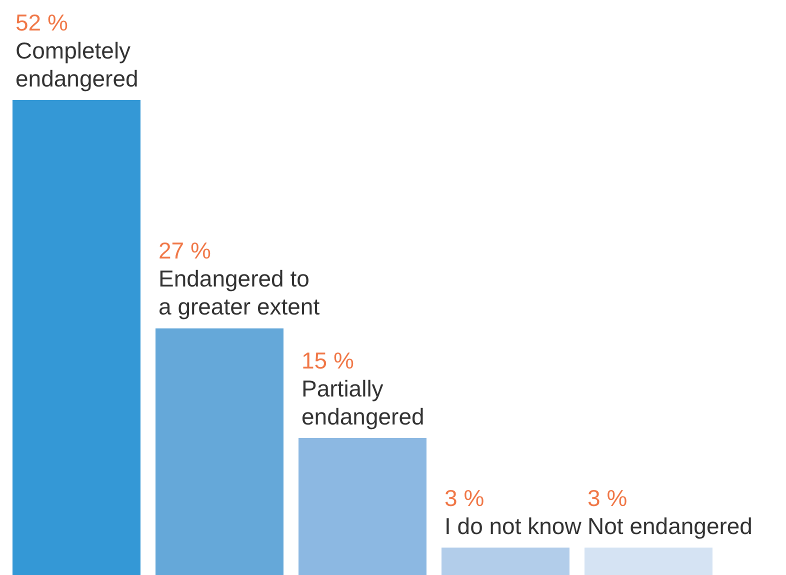 The width and height of the screenshot is (786, 575). I want to click on x-tick-label: Endangered to a greater extent, so click(239, 293).